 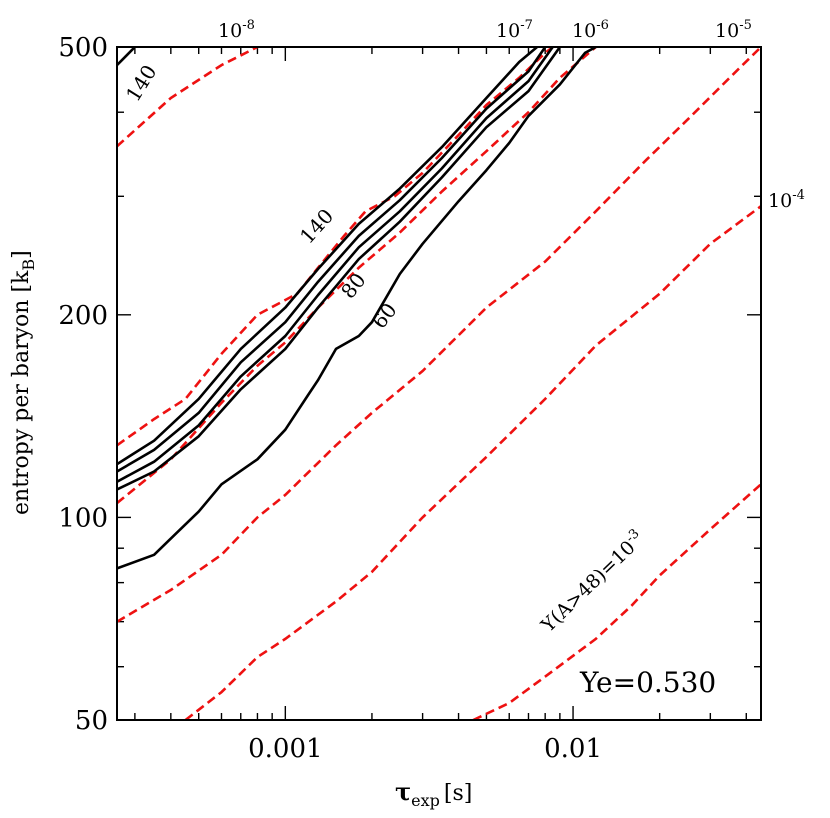 I want to click on x-tick-label-0: 0.001, so click(x=285, y=749).